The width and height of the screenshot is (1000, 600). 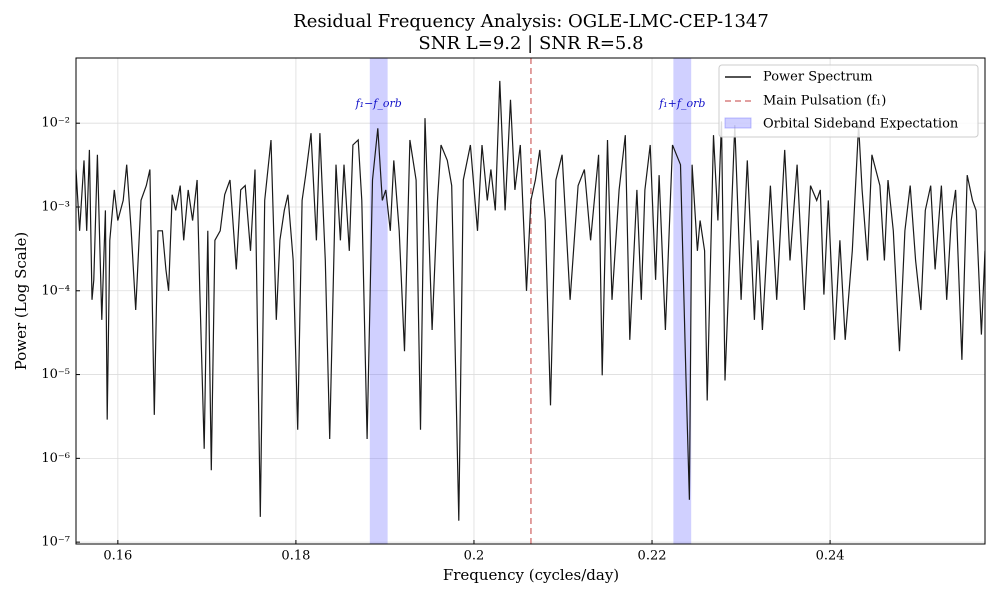 What do you see at coordinates (21, 301) in the screenshot?
I see `y-axis-label: Power (Log Scale)` at bounding box center [21, 301].